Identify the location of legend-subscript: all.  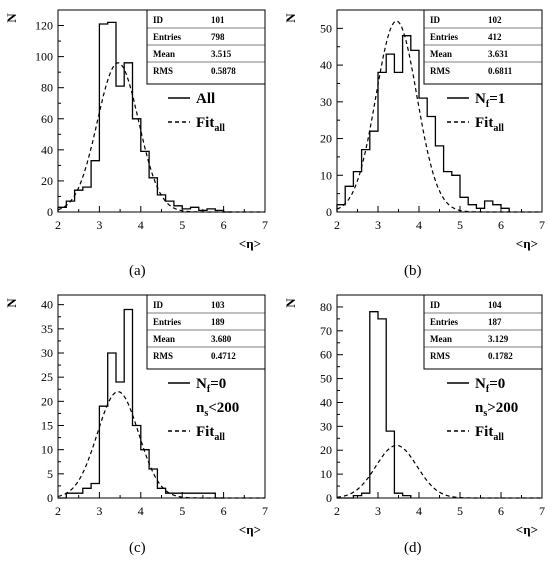
(219, 128).